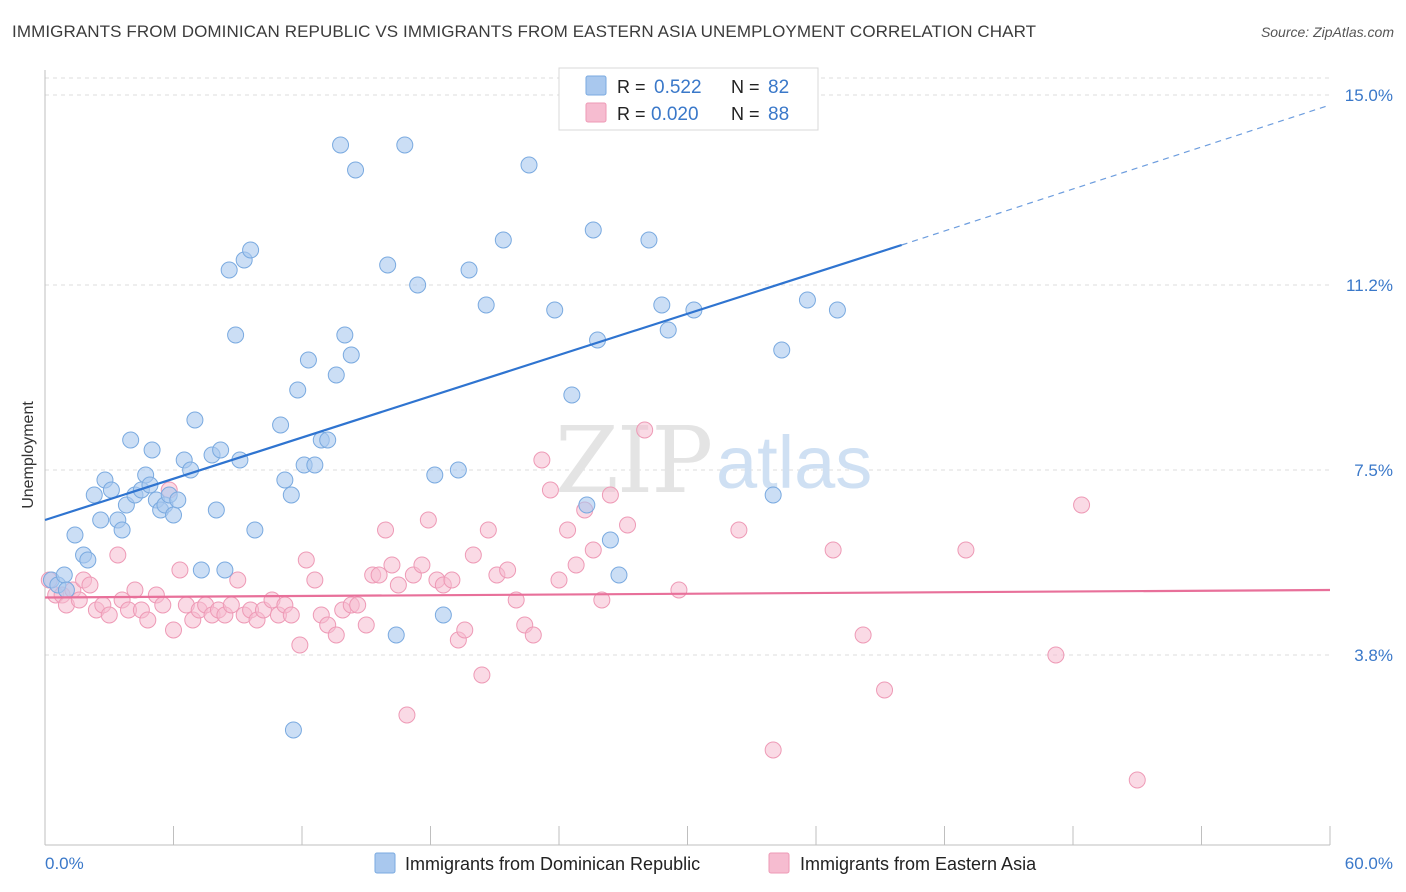 Image resolution: width=1406 pixels, height=892 pixels. Describe the element at coordinates (918, 864) in the screenshot. I see `bottom-legend-label-pink: Immigrants from Eastern Asia` at that location.